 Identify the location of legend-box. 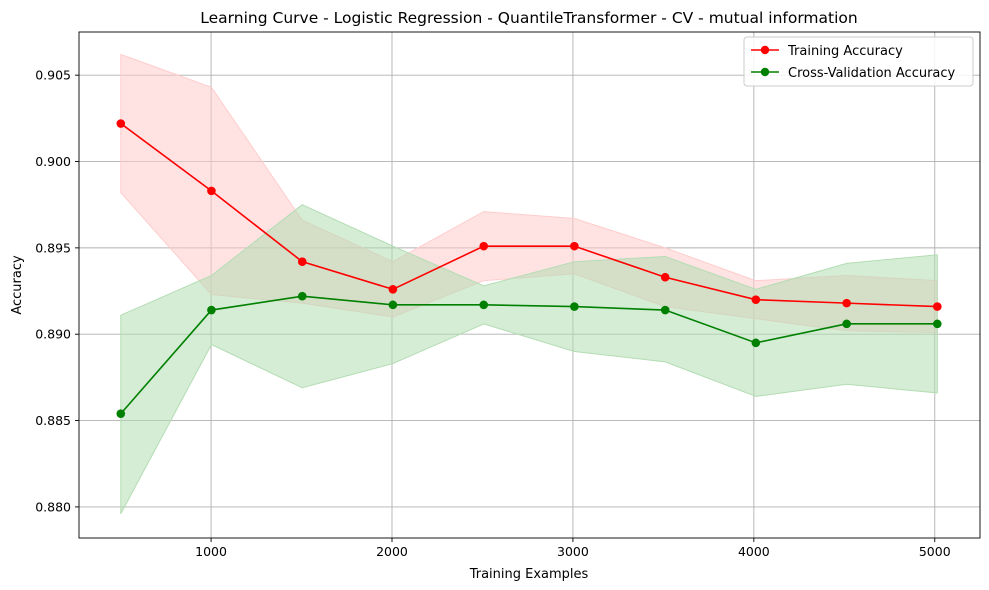
(858, 61).